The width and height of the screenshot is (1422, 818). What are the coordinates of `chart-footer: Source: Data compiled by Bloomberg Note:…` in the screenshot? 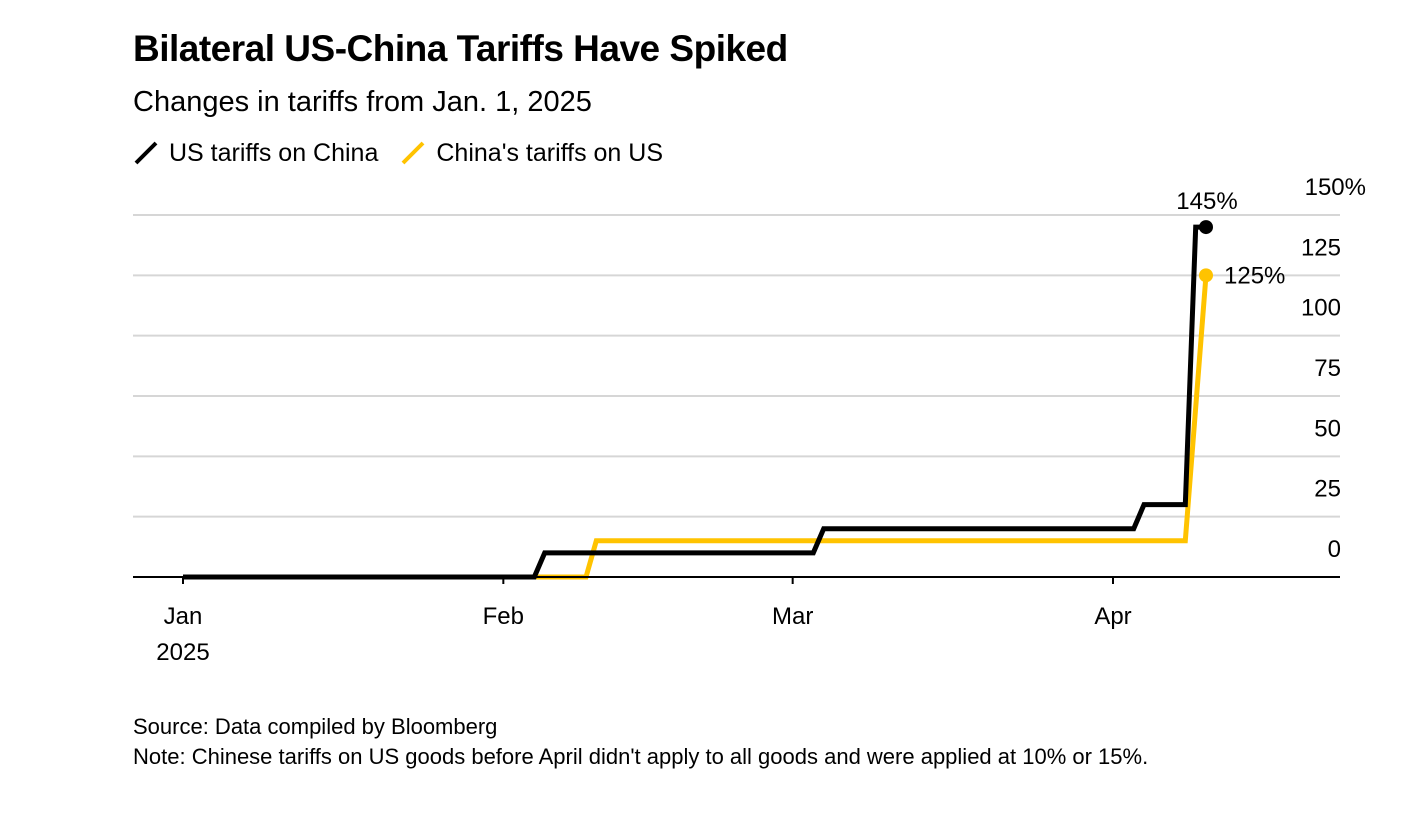 It's located at (640, 742).